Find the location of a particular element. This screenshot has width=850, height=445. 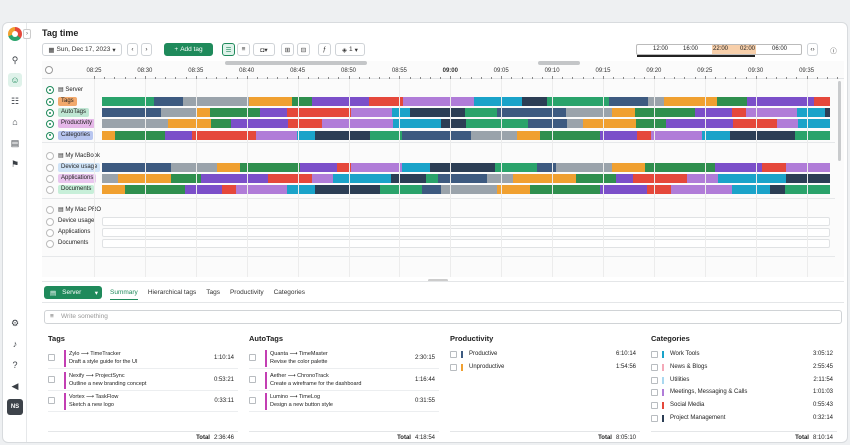

reports-icon: ▤ is located at coordinates (15, 142).